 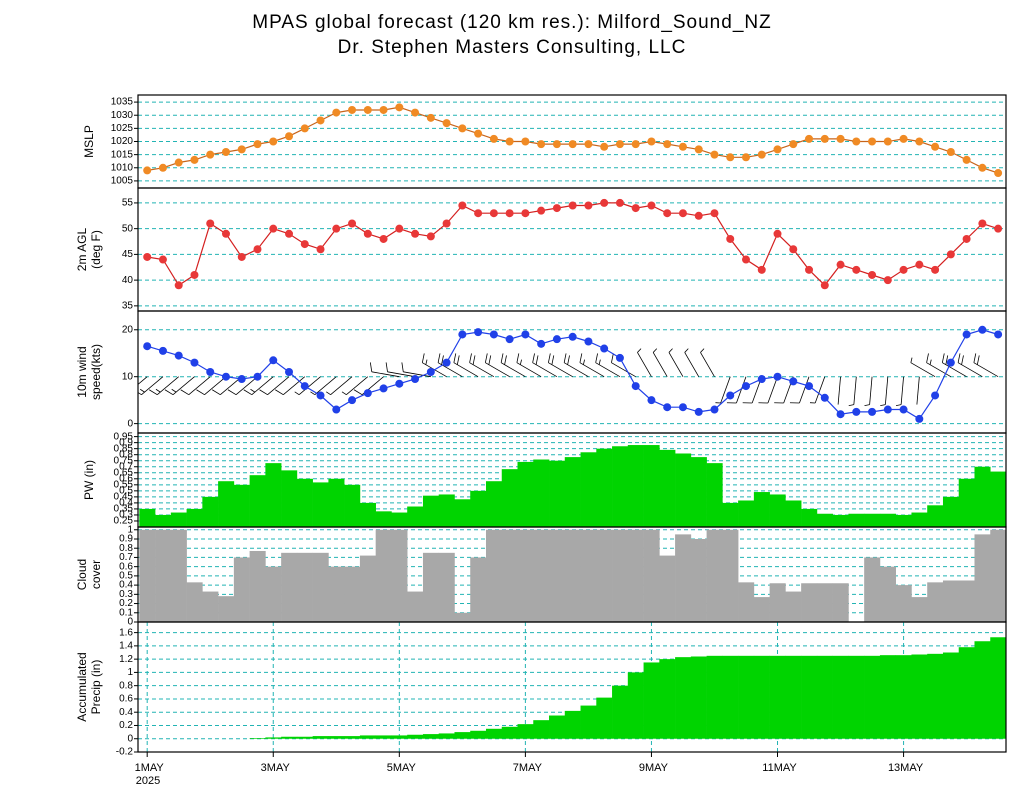 I want to click on y-tick-label: 0, so click(x=130, y=622).